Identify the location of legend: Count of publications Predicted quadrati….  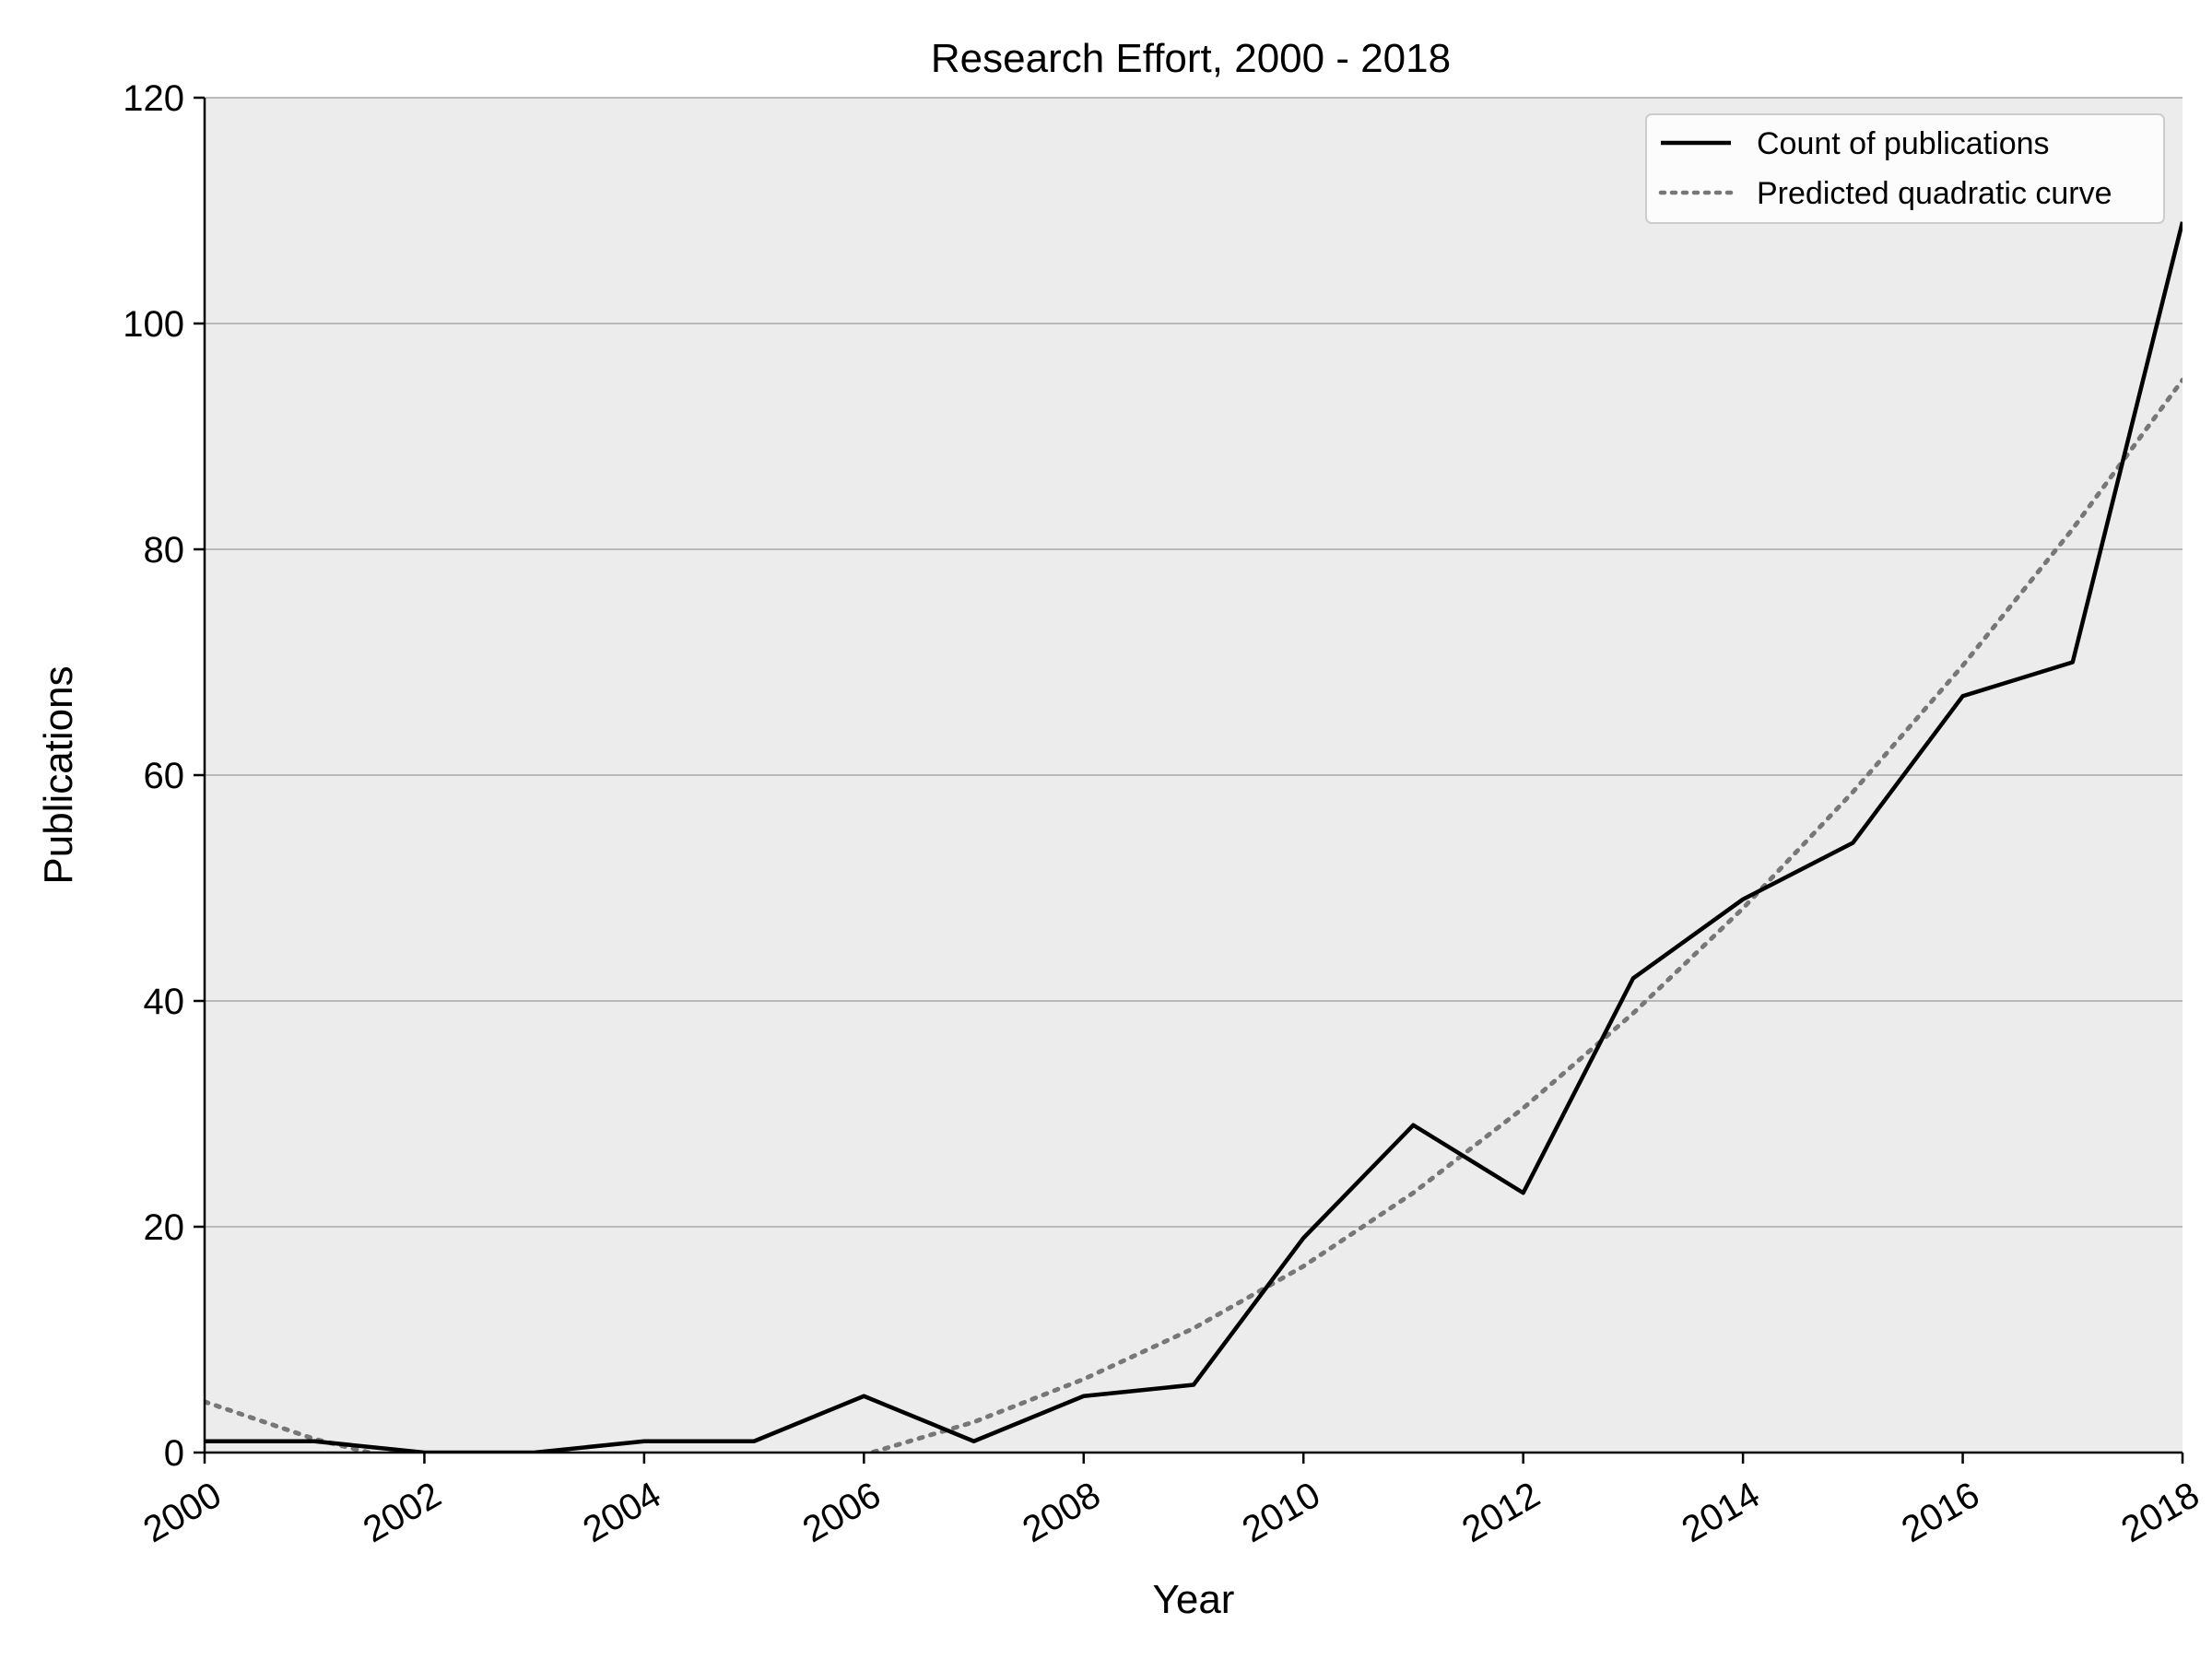
(1905, 168).